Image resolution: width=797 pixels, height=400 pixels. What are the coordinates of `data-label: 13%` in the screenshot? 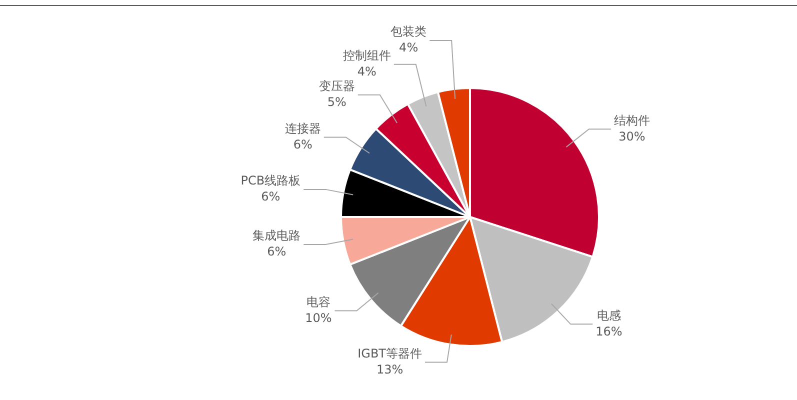 It's located at (390, 369).